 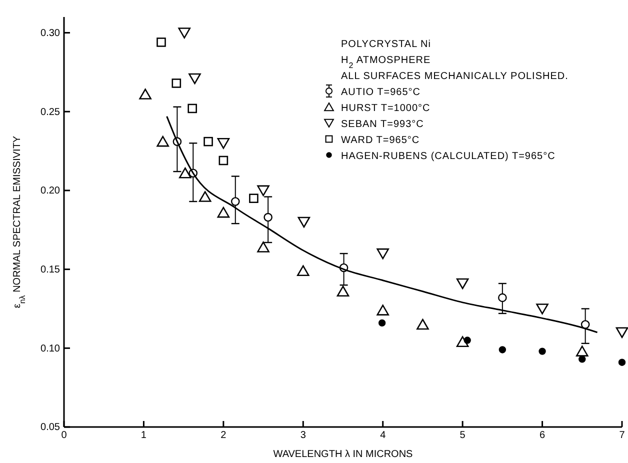 I want to click on y-tick-label: 0.20, so click(x=50, y=191).